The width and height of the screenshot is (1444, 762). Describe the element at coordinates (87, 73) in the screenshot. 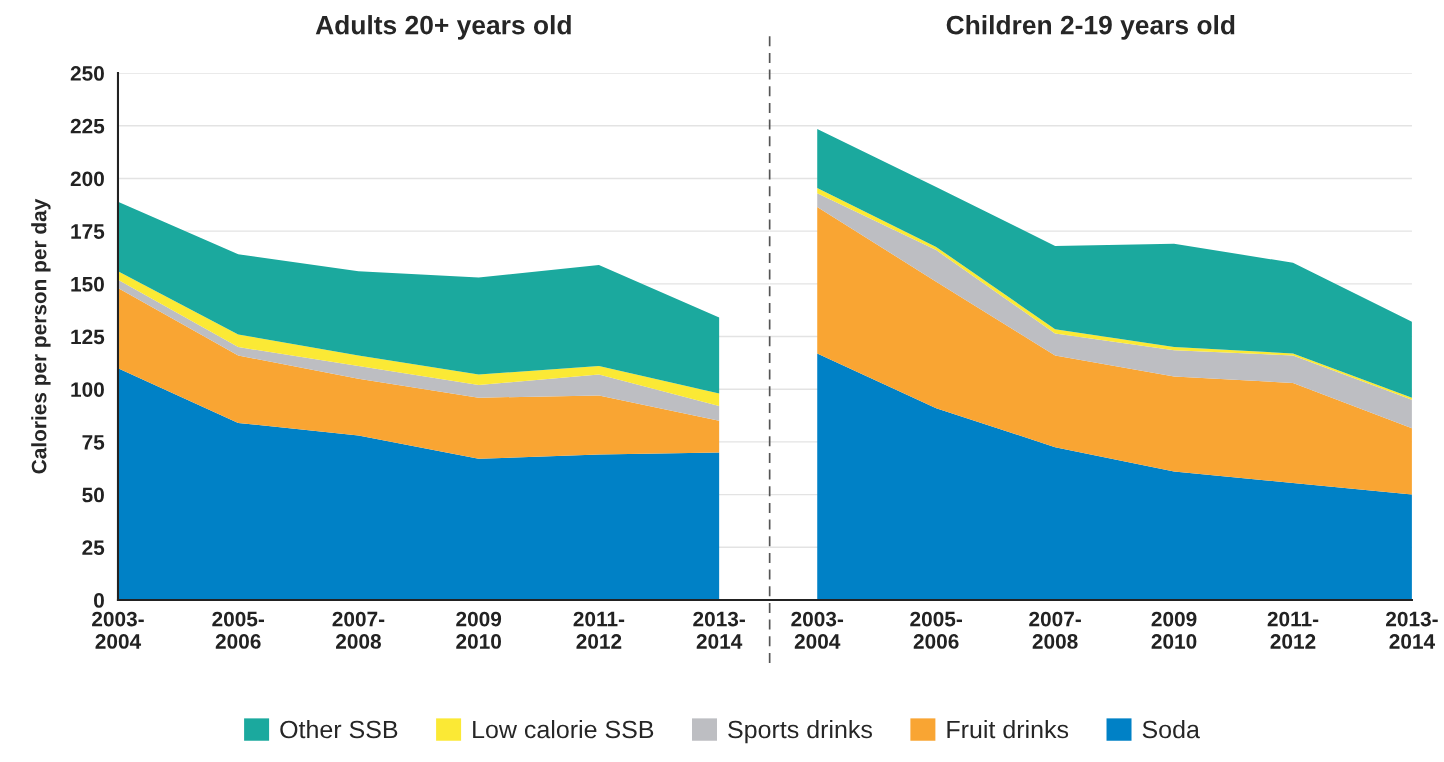

I see `y-tick-label: 250` at that location.